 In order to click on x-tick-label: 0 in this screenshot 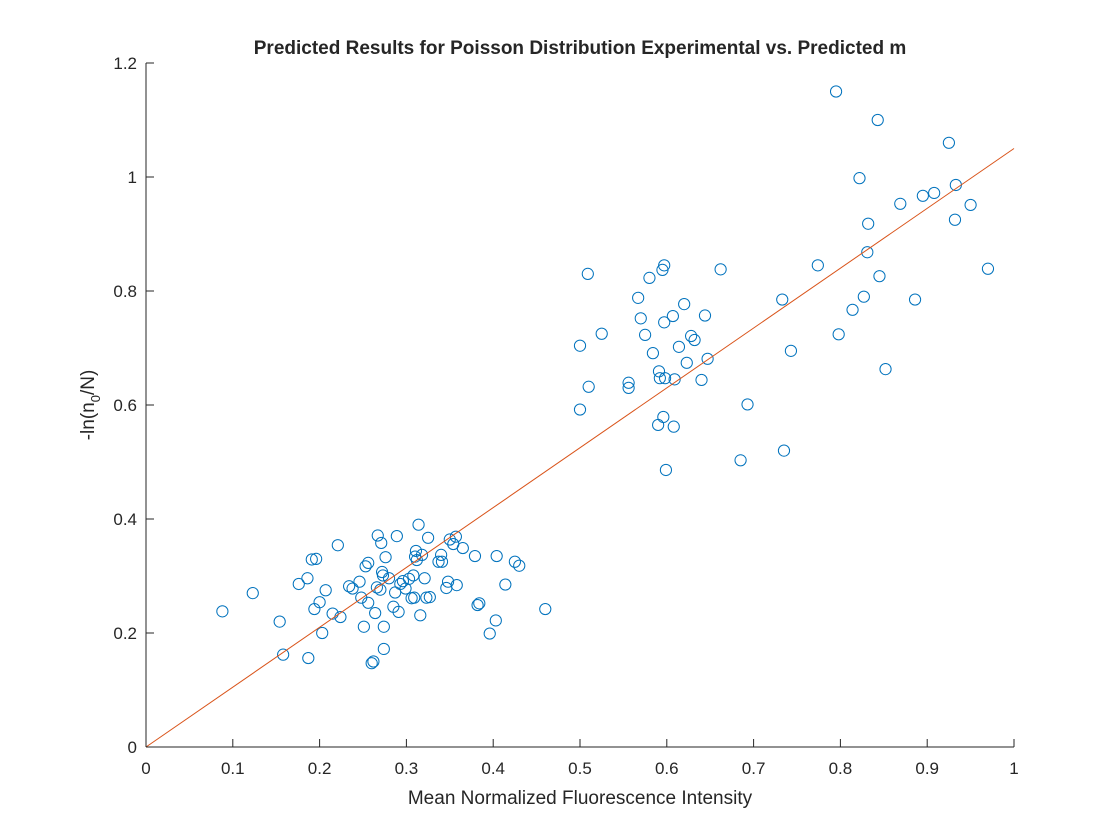, I will do `click(145, 768)`.